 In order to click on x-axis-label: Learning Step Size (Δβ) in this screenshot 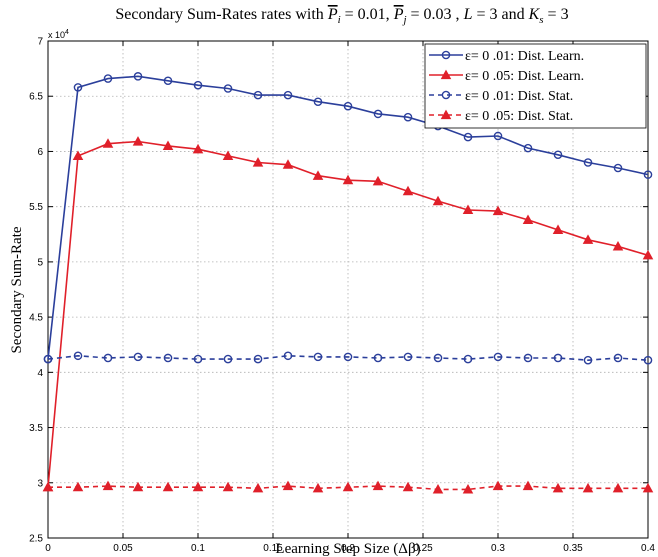, I will do `click(347, 549)`.